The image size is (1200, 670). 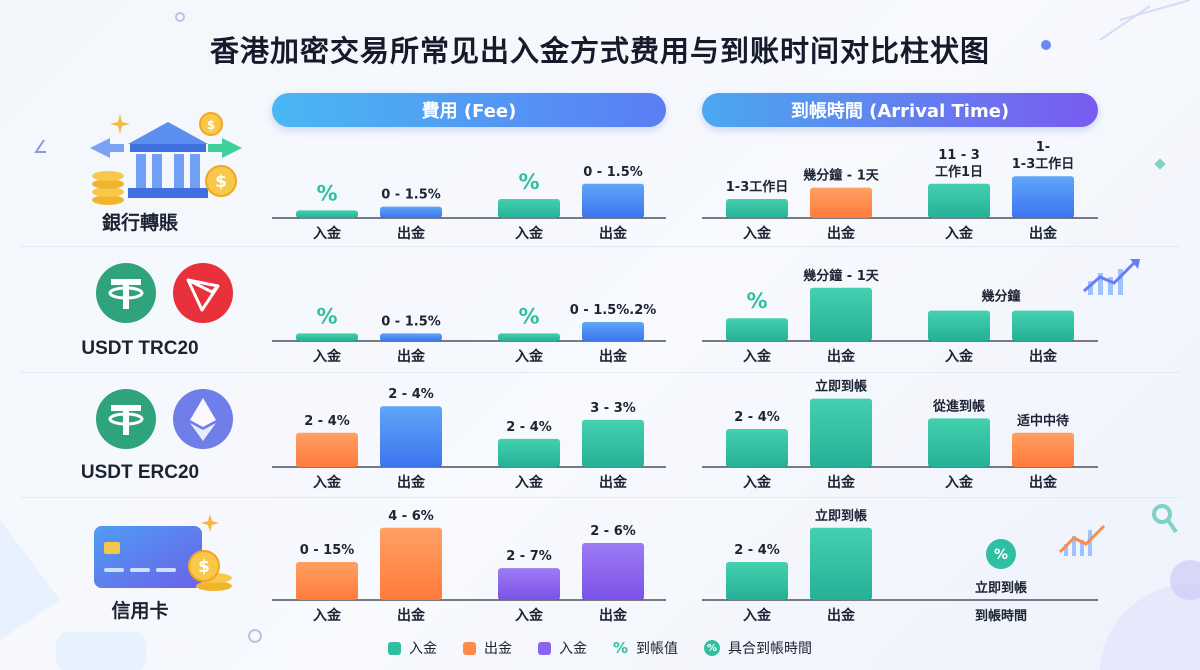 What do you see at coordinates (657, 649) in the screenshot?
I see `legend-label: 到帳值` at bounding box center [657, 649].